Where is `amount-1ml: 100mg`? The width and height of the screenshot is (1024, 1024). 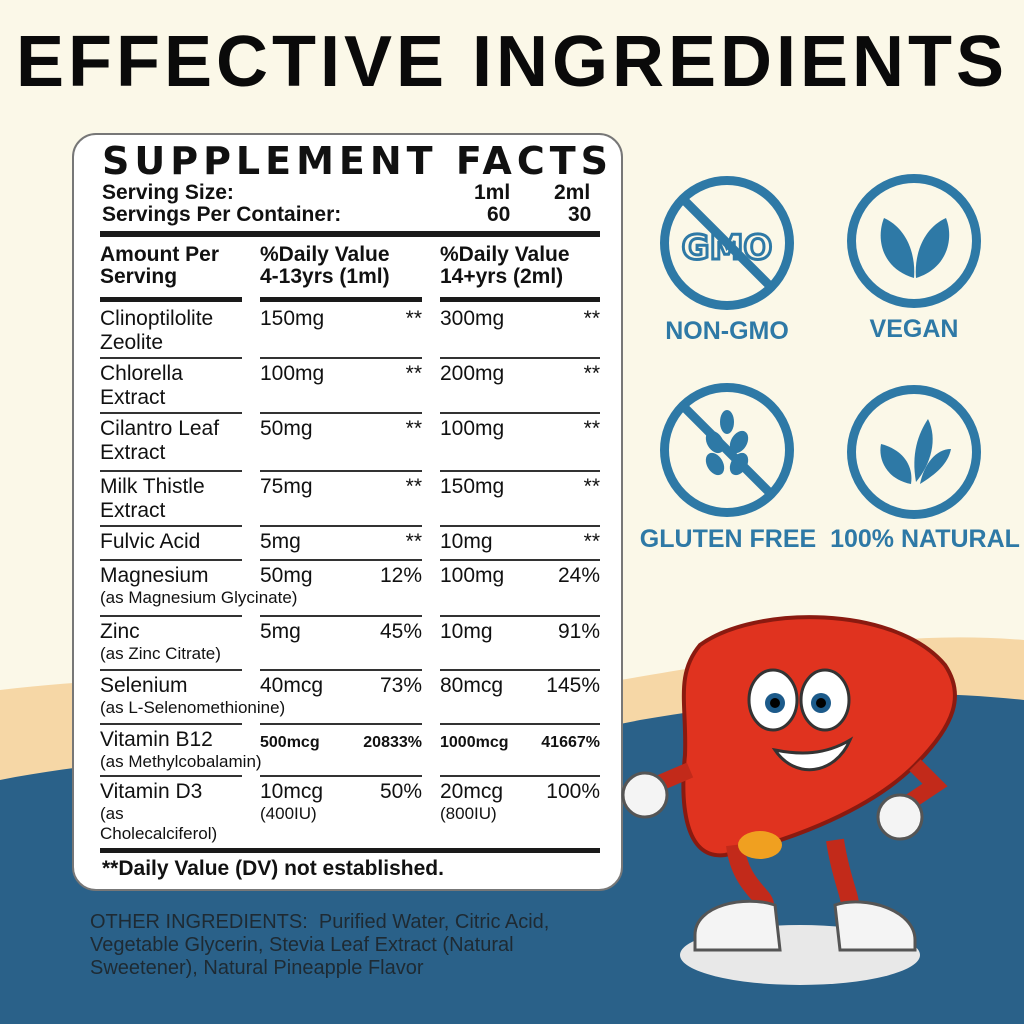 amount-1ml: 100mg is located at coordinates (292, 373).